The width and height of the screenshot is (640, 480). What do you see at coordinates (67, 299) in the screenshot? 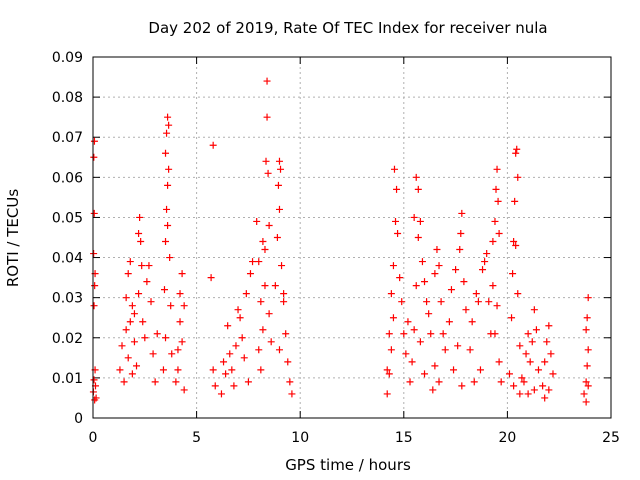
I see `y-tick-label: 0.03` at bounding box center [67, 299].